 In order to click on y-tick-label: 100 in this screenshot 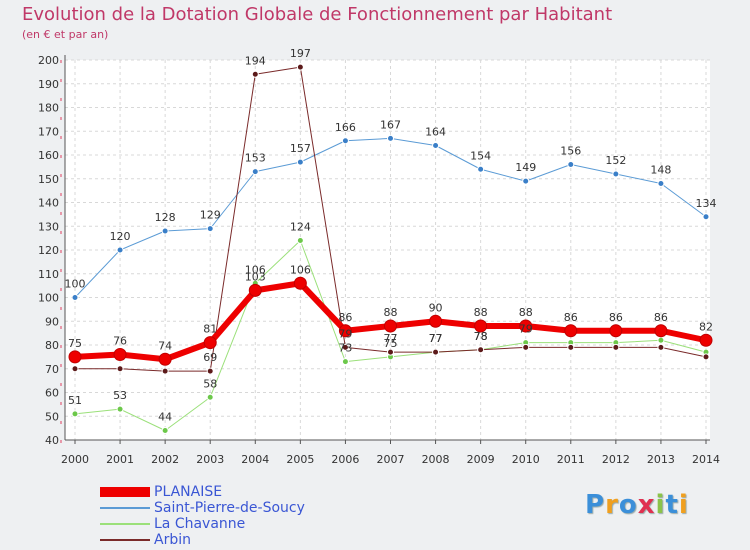, I will do `click(48, 298)`.